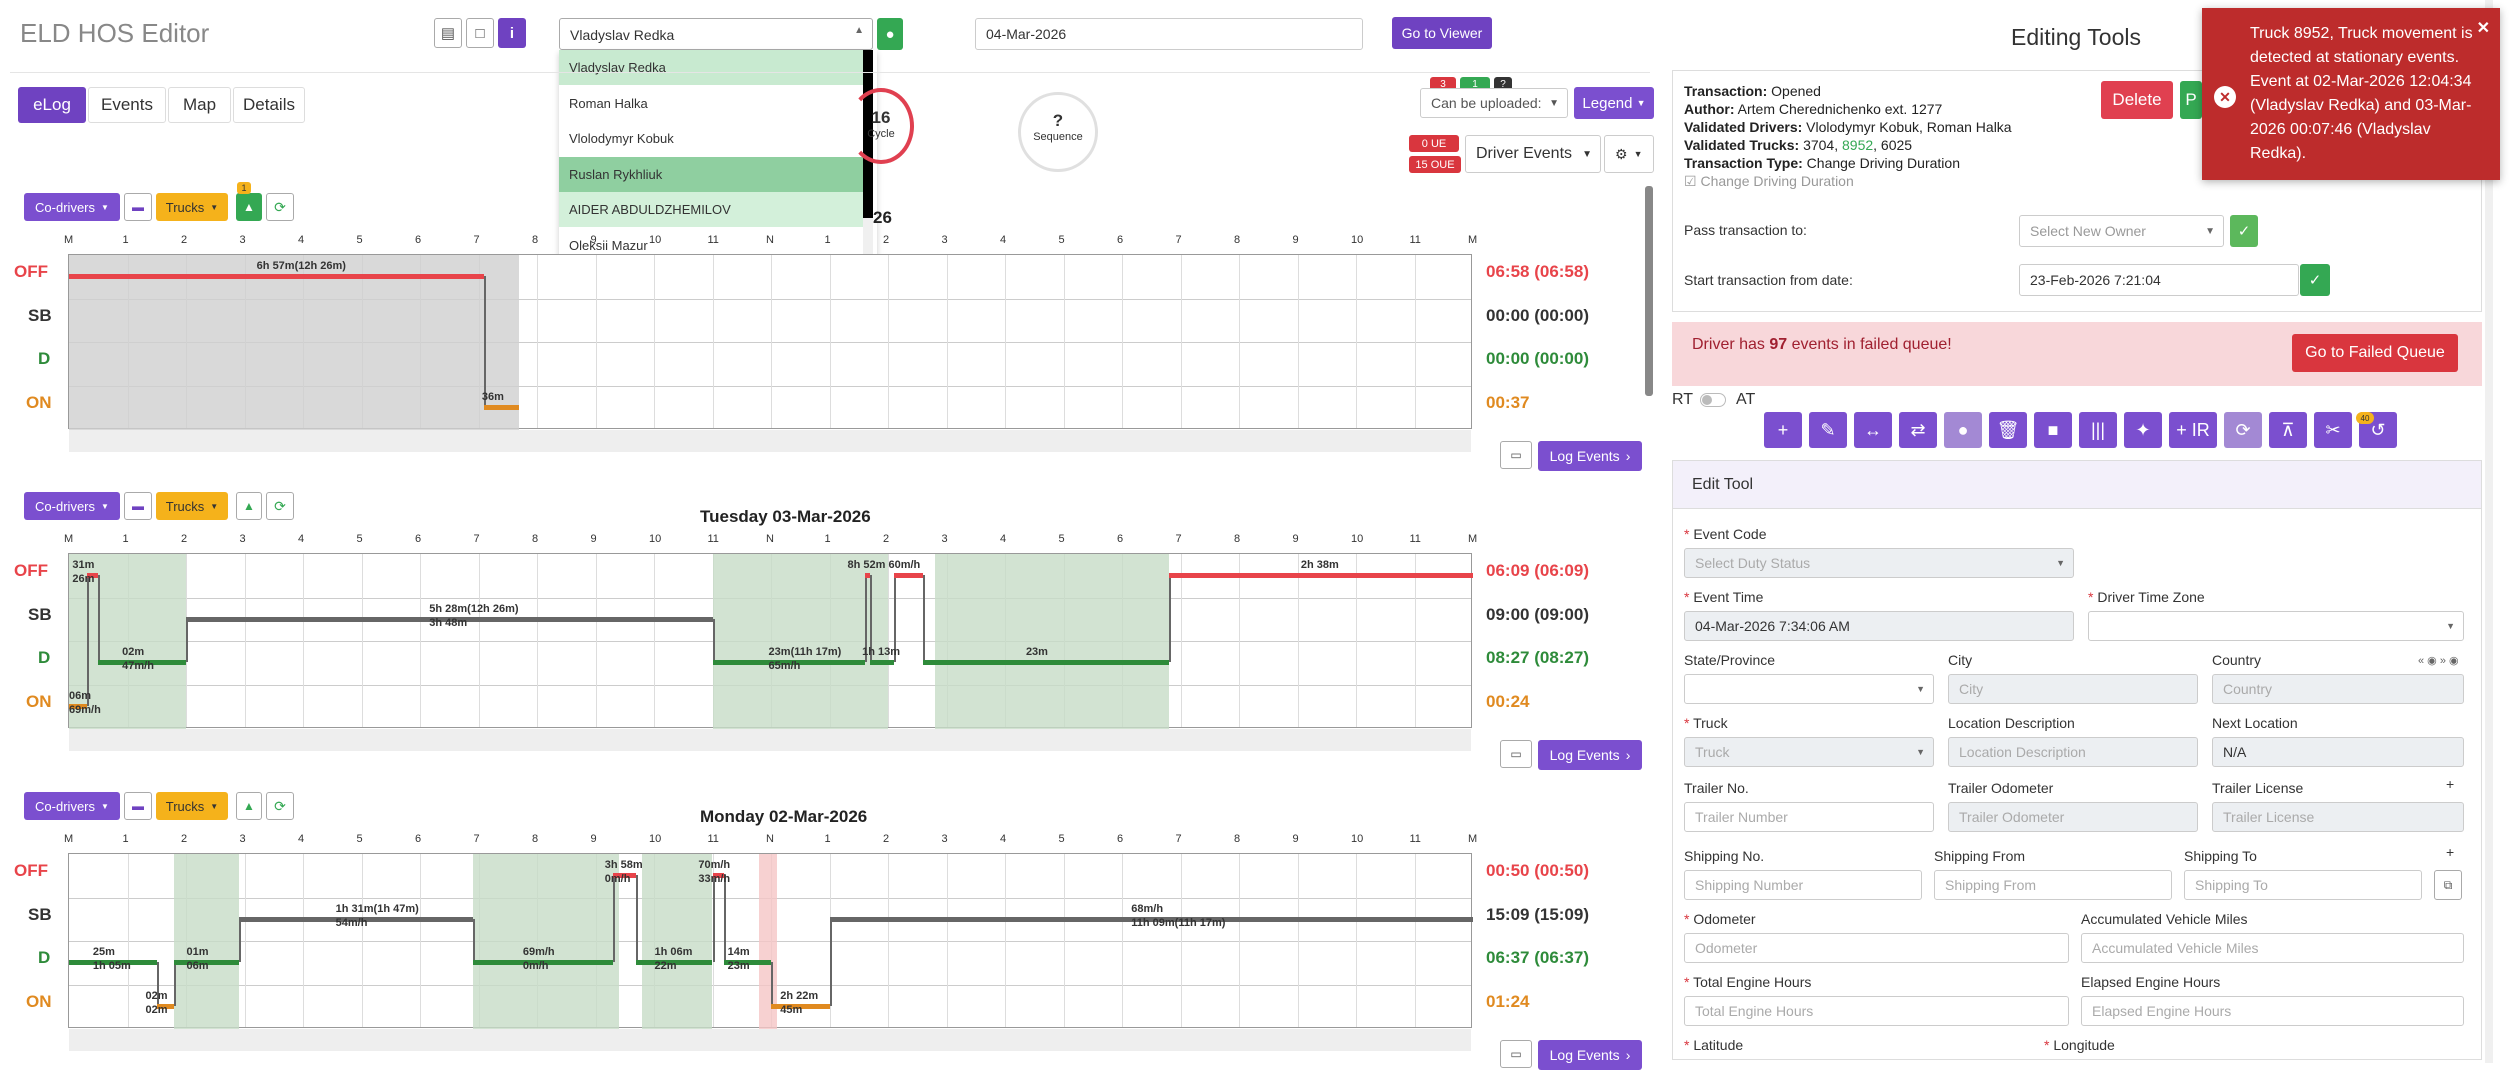  Describe the element at coordinates (1803, 885) in the screenshot. I see `ship_no-input: Shipping Number` at that location.